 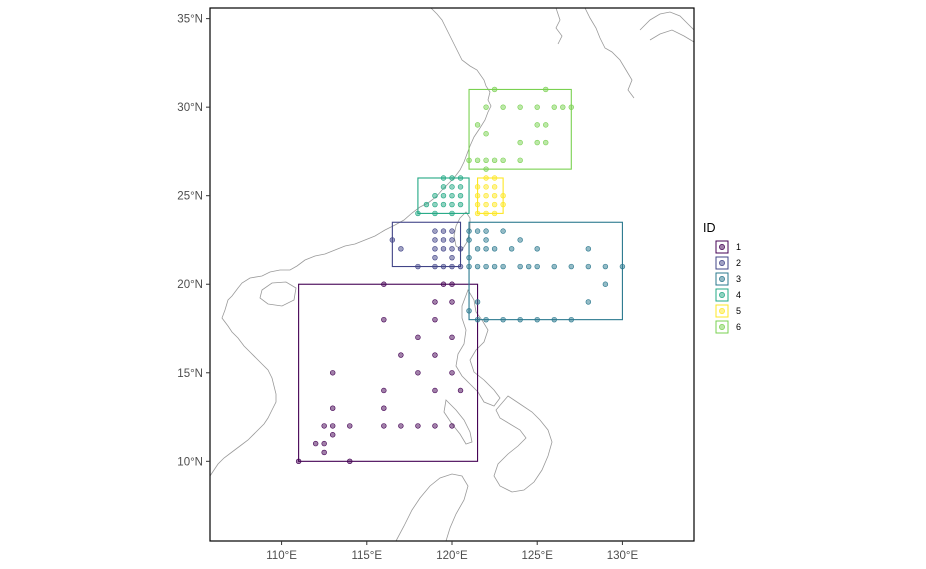 What do you see at coordinates (281, 556) in the screenshot?
I see `x-tick-label-110: 110°E` at bounding box center [281, 556].